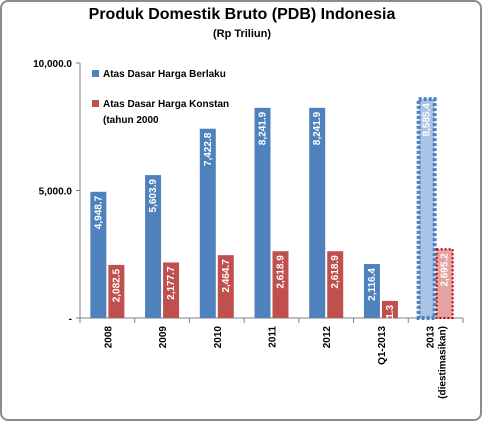 The image size is (484, 423). Describe the element at coordinates (327, 337) in the screenshot. I see `x-tick-label: 2012` at that location.